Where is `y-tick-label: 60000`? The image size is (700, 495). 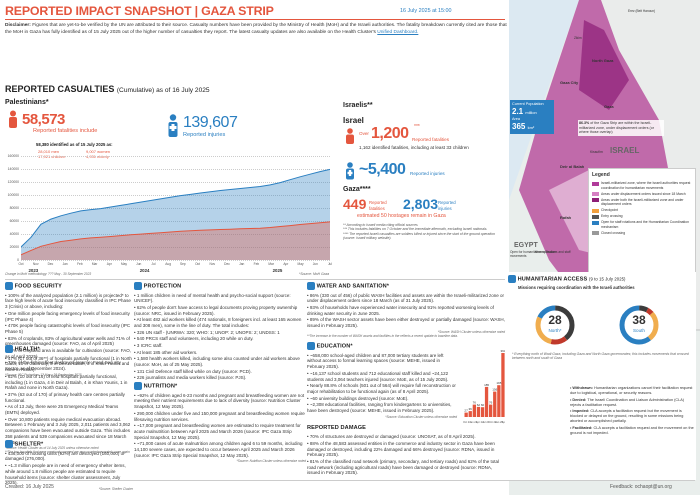 y-tick-label: 60000 is located at coordinates (14, 221).